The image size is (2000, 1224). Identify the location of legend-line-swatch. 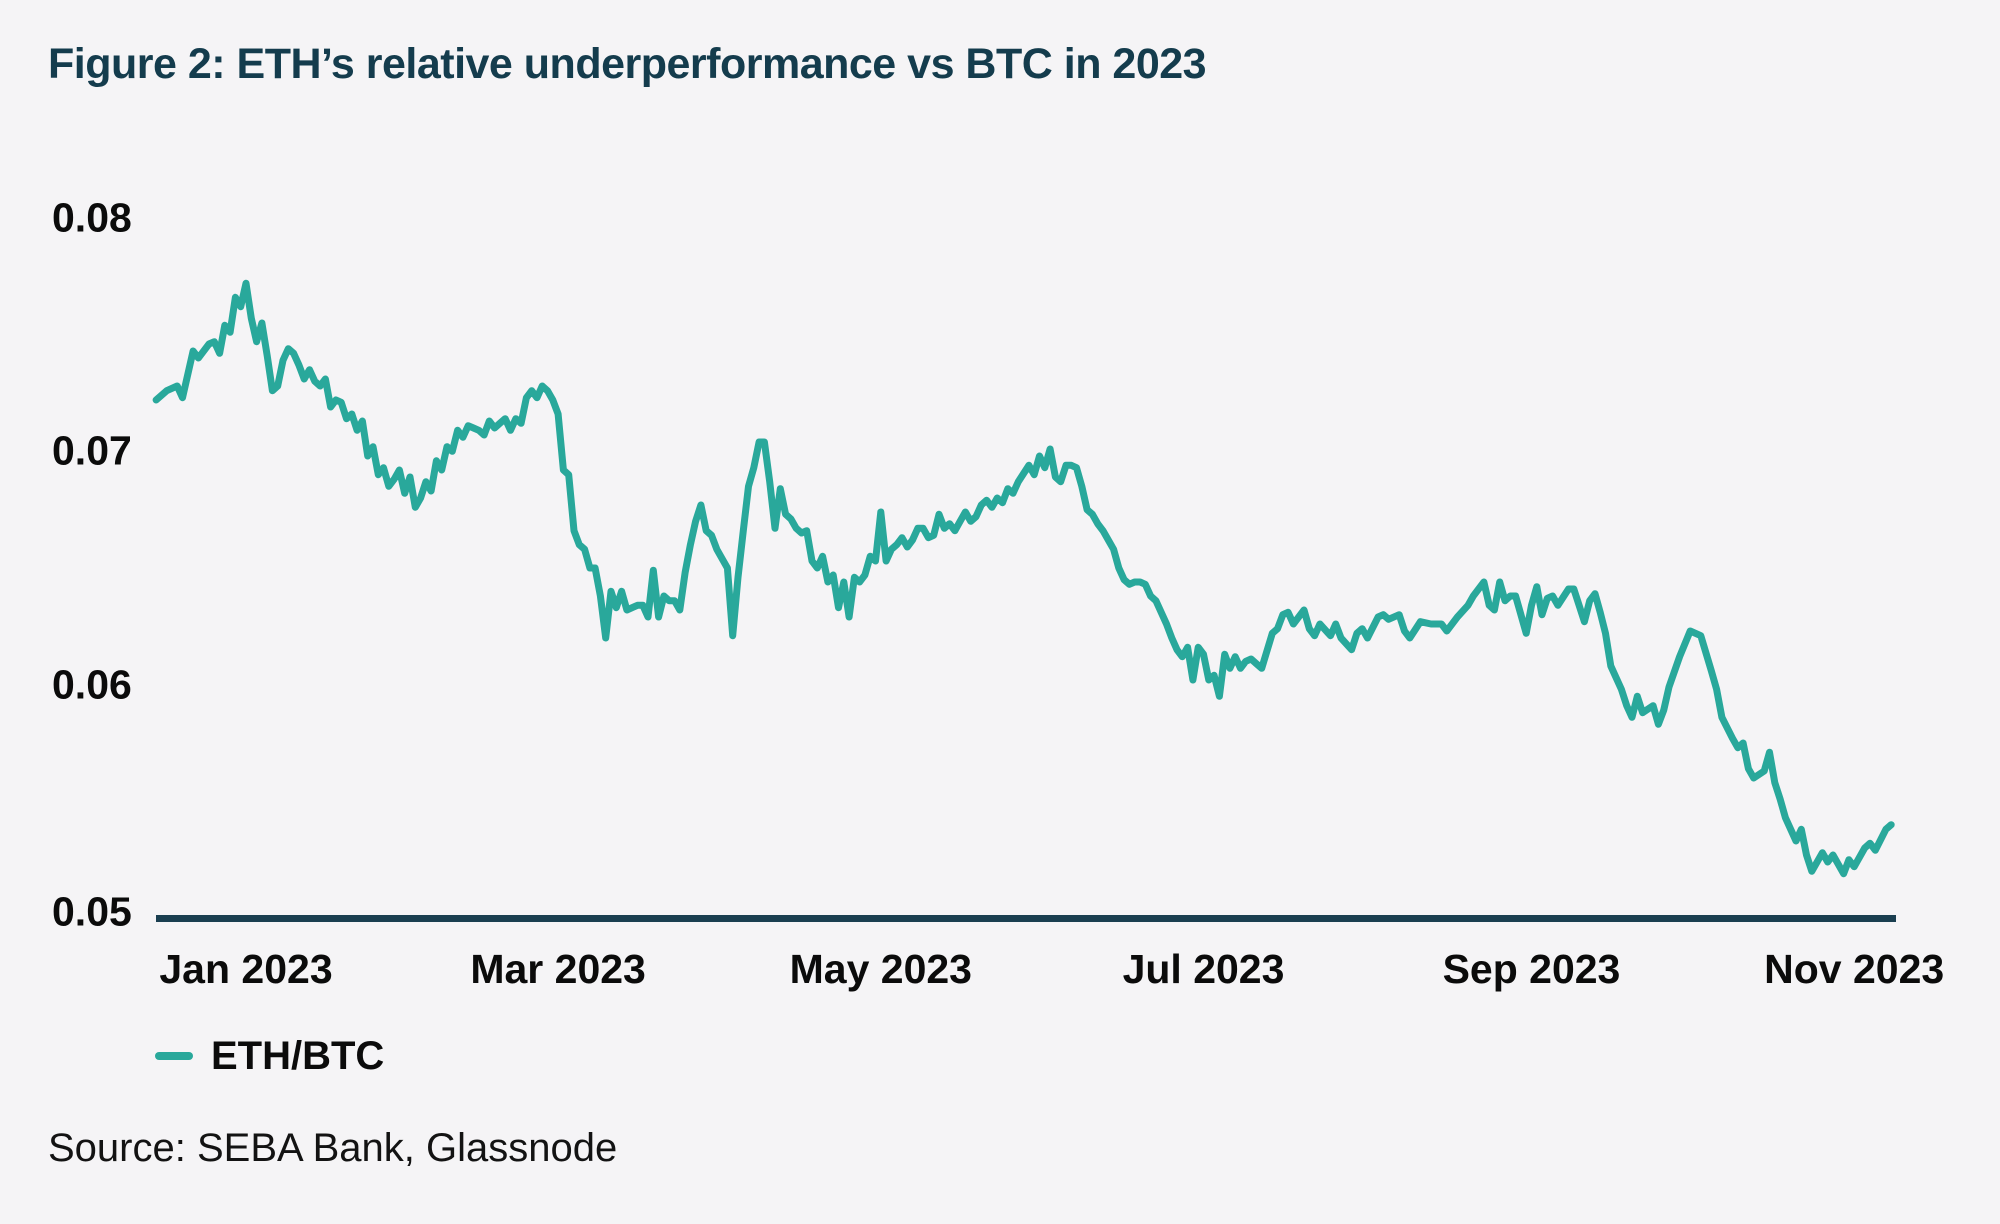
(174, 1056).